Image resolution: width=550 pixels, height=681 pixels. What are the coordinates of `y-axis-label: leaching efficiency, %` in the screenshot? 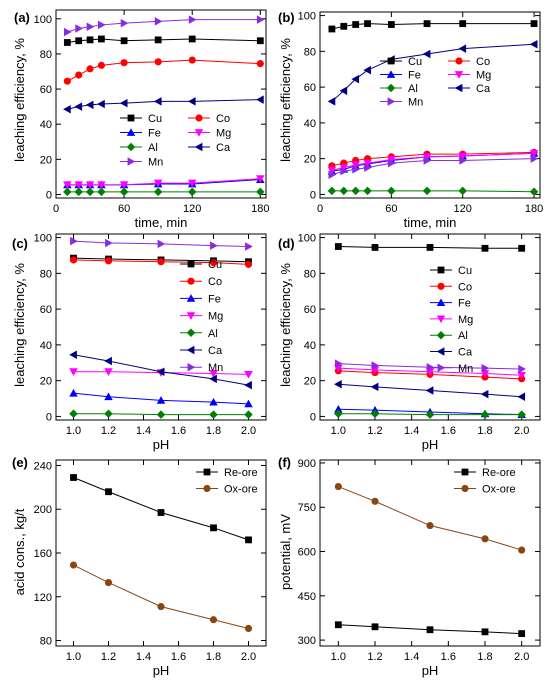 It's located at (19, 325).